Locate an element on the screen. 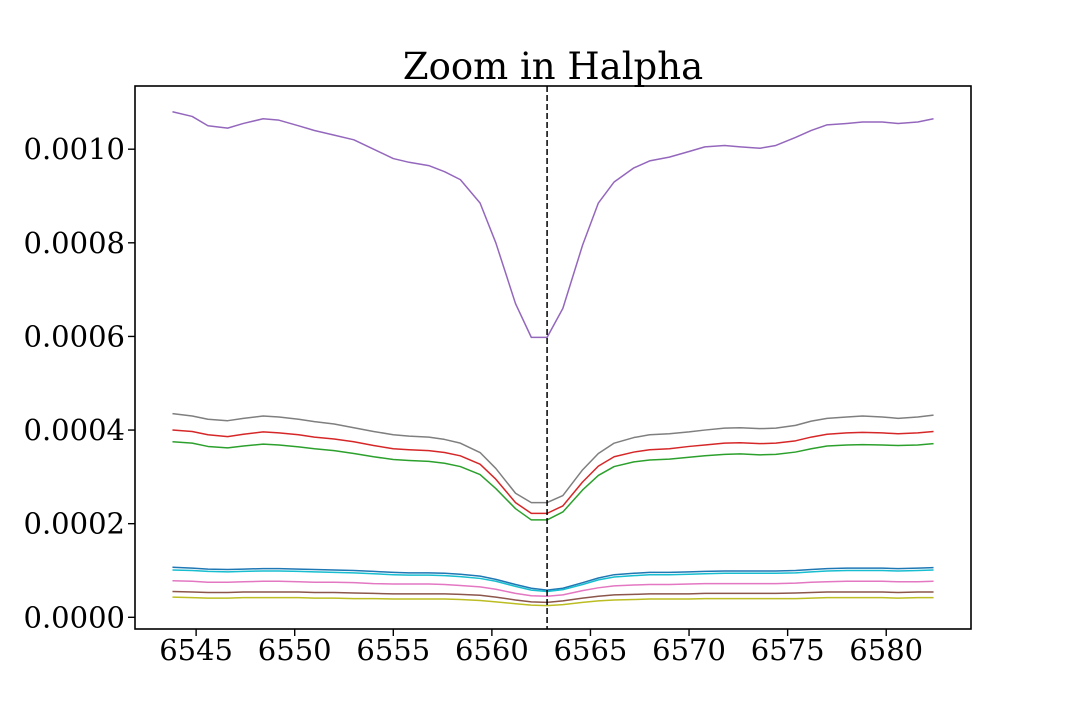 This screenshot has height=720, width=1080. x-tick-label: 6555 is located at coordinates (393, 650).